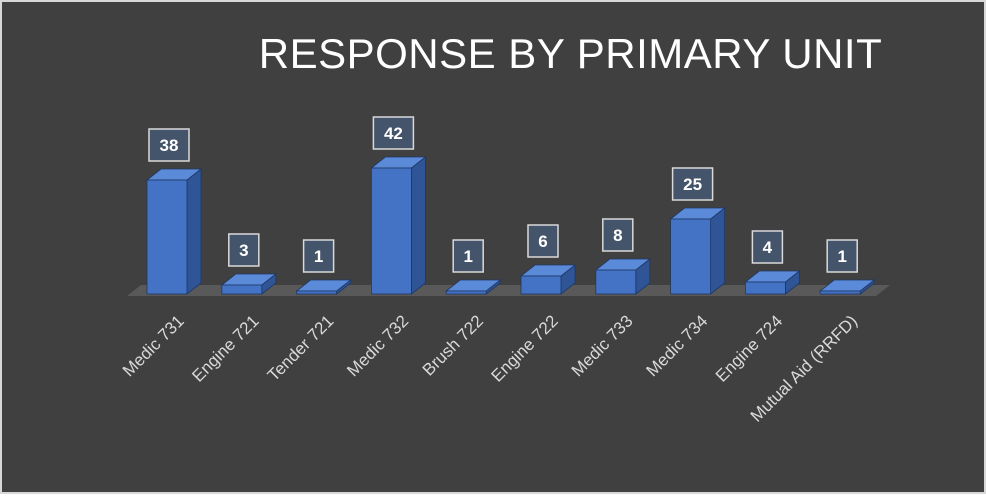  I want to click on data-label: 3, so click(244, 250).